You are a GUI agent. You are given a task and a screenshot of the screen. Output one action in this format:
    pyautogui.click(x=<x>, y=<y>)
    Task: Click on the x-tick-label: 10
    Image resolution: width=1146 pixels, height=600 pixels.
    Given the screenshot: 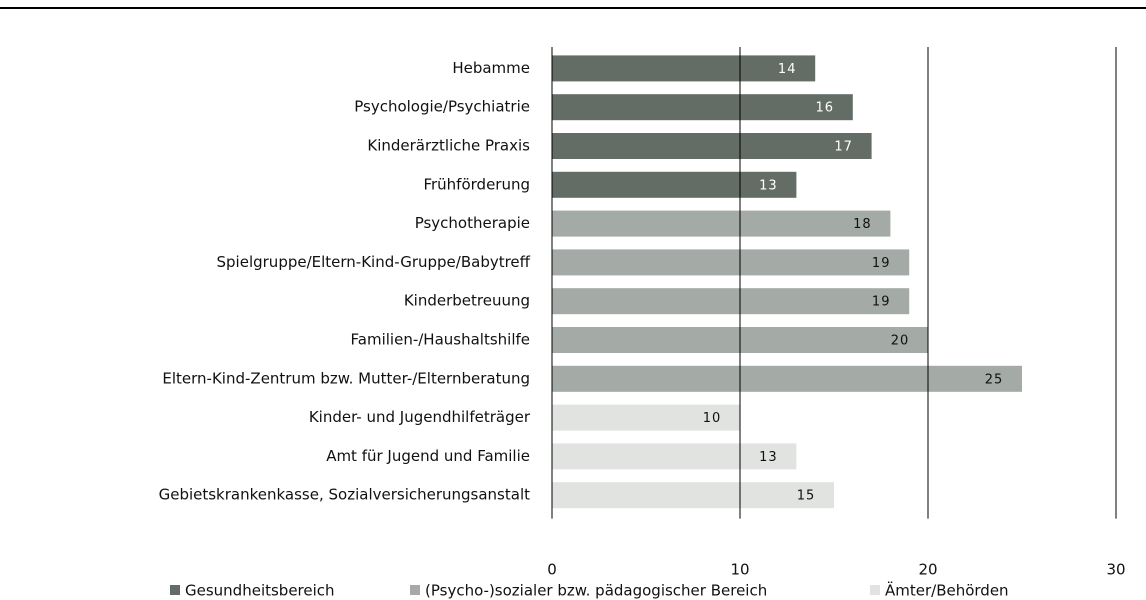 What is the action you would take?
    pyautogui.click(x=739, y=570)
    